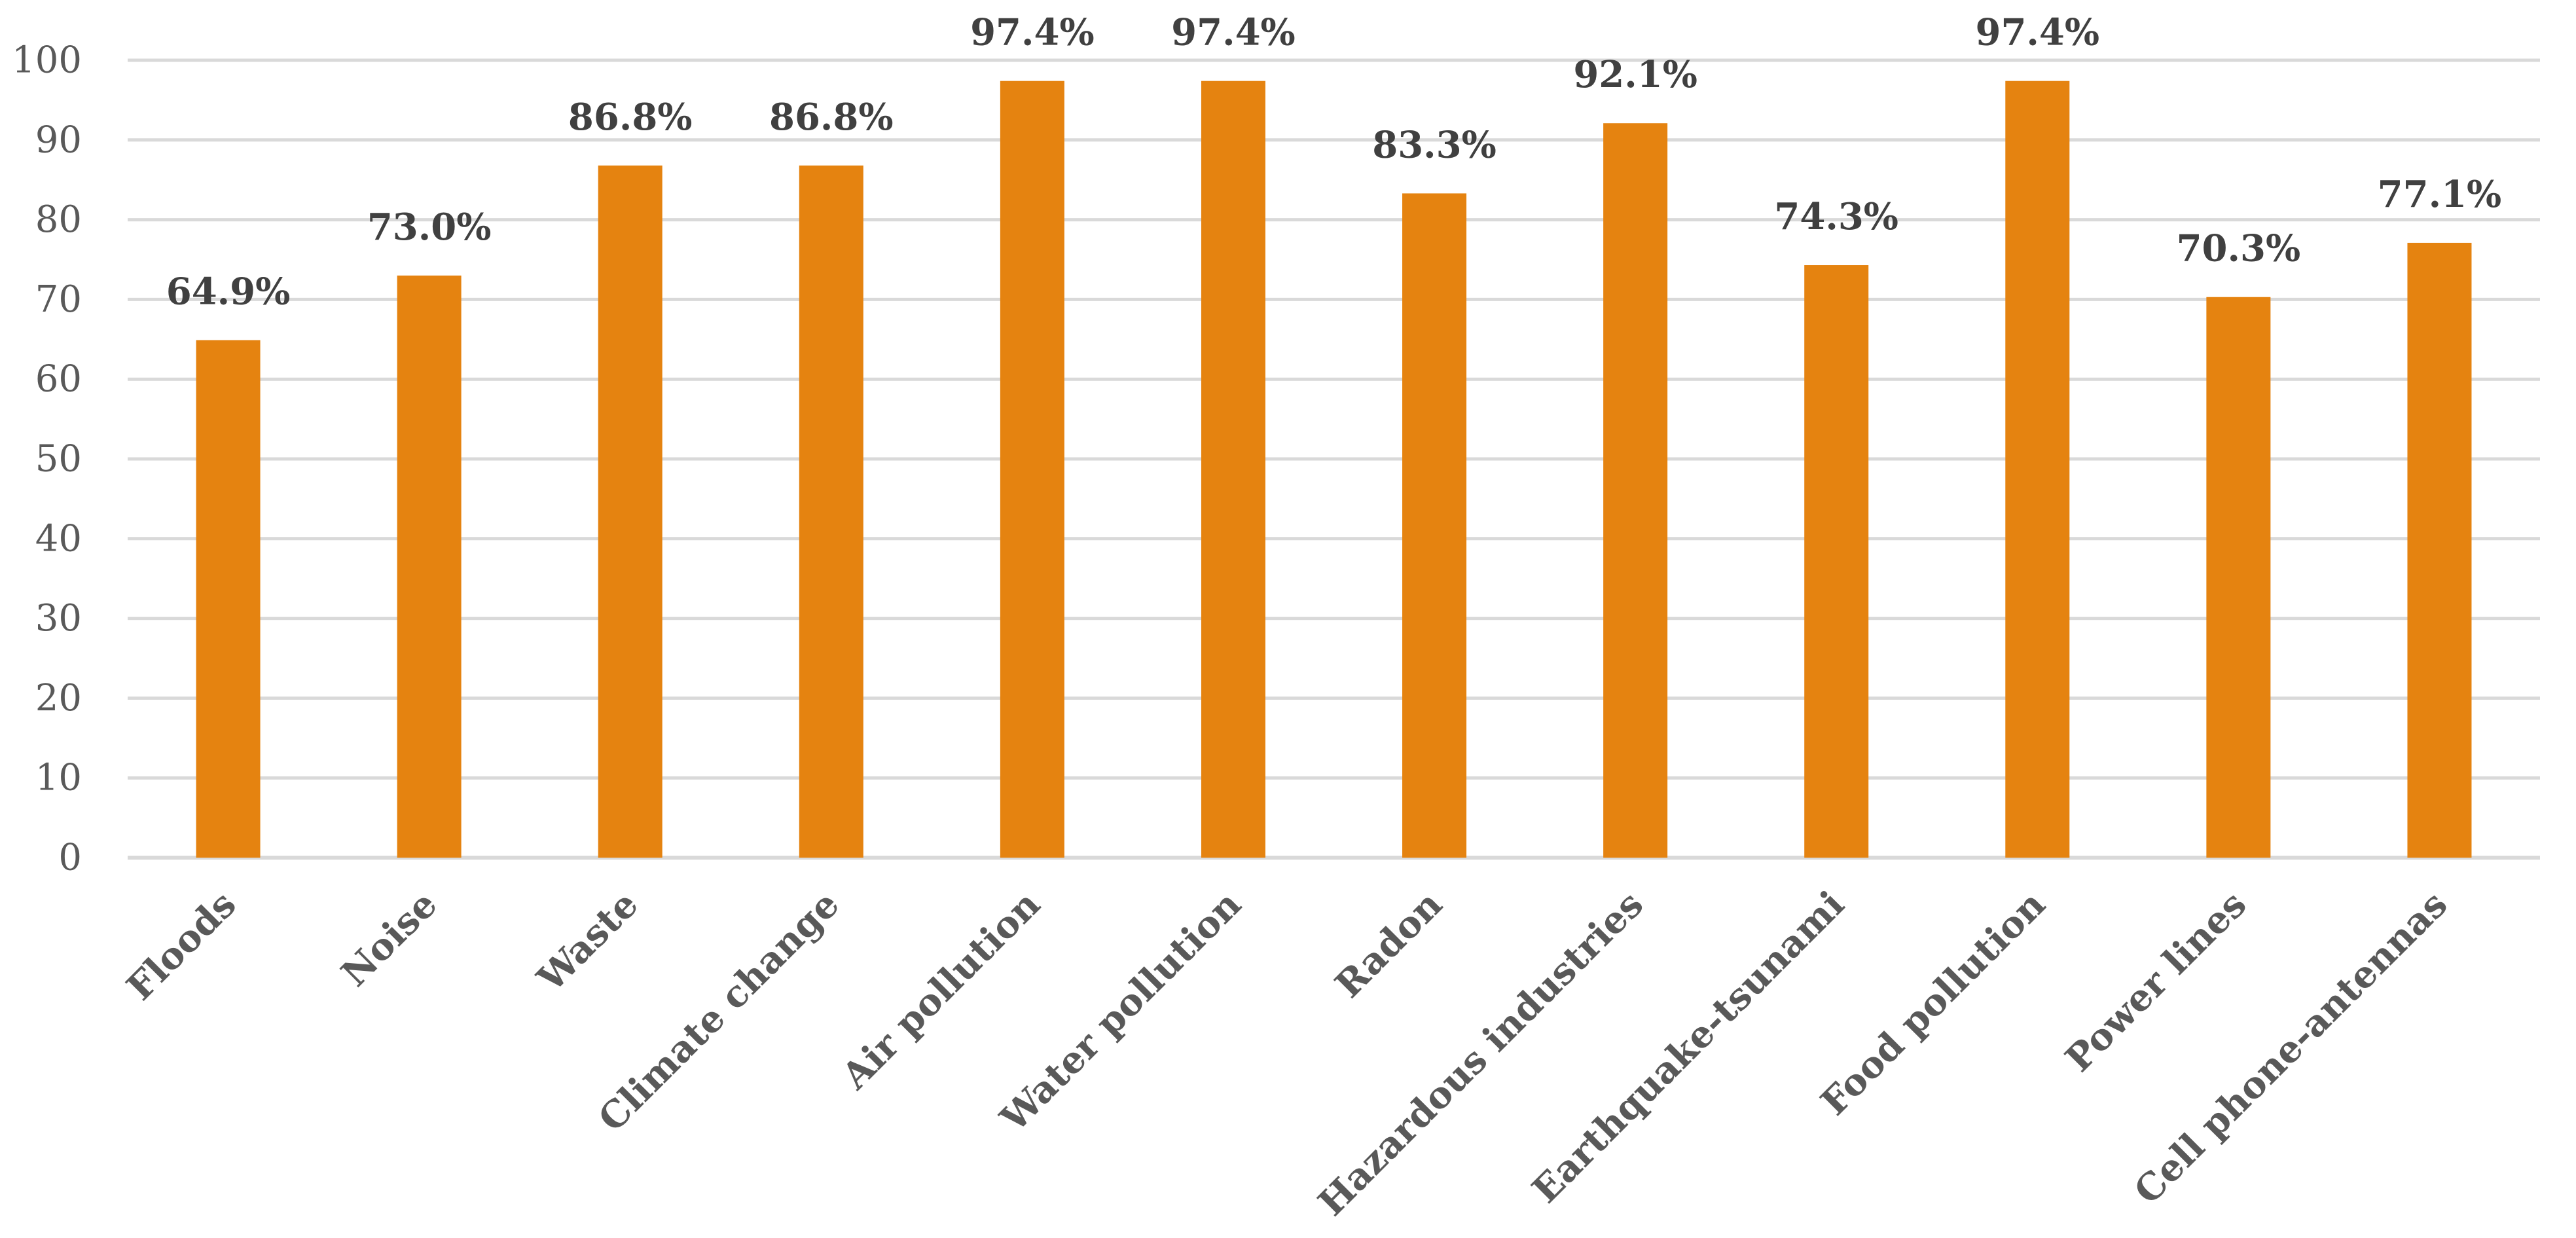  I want to click on x-tick-label: Food pollution, so click(1933, 1003).